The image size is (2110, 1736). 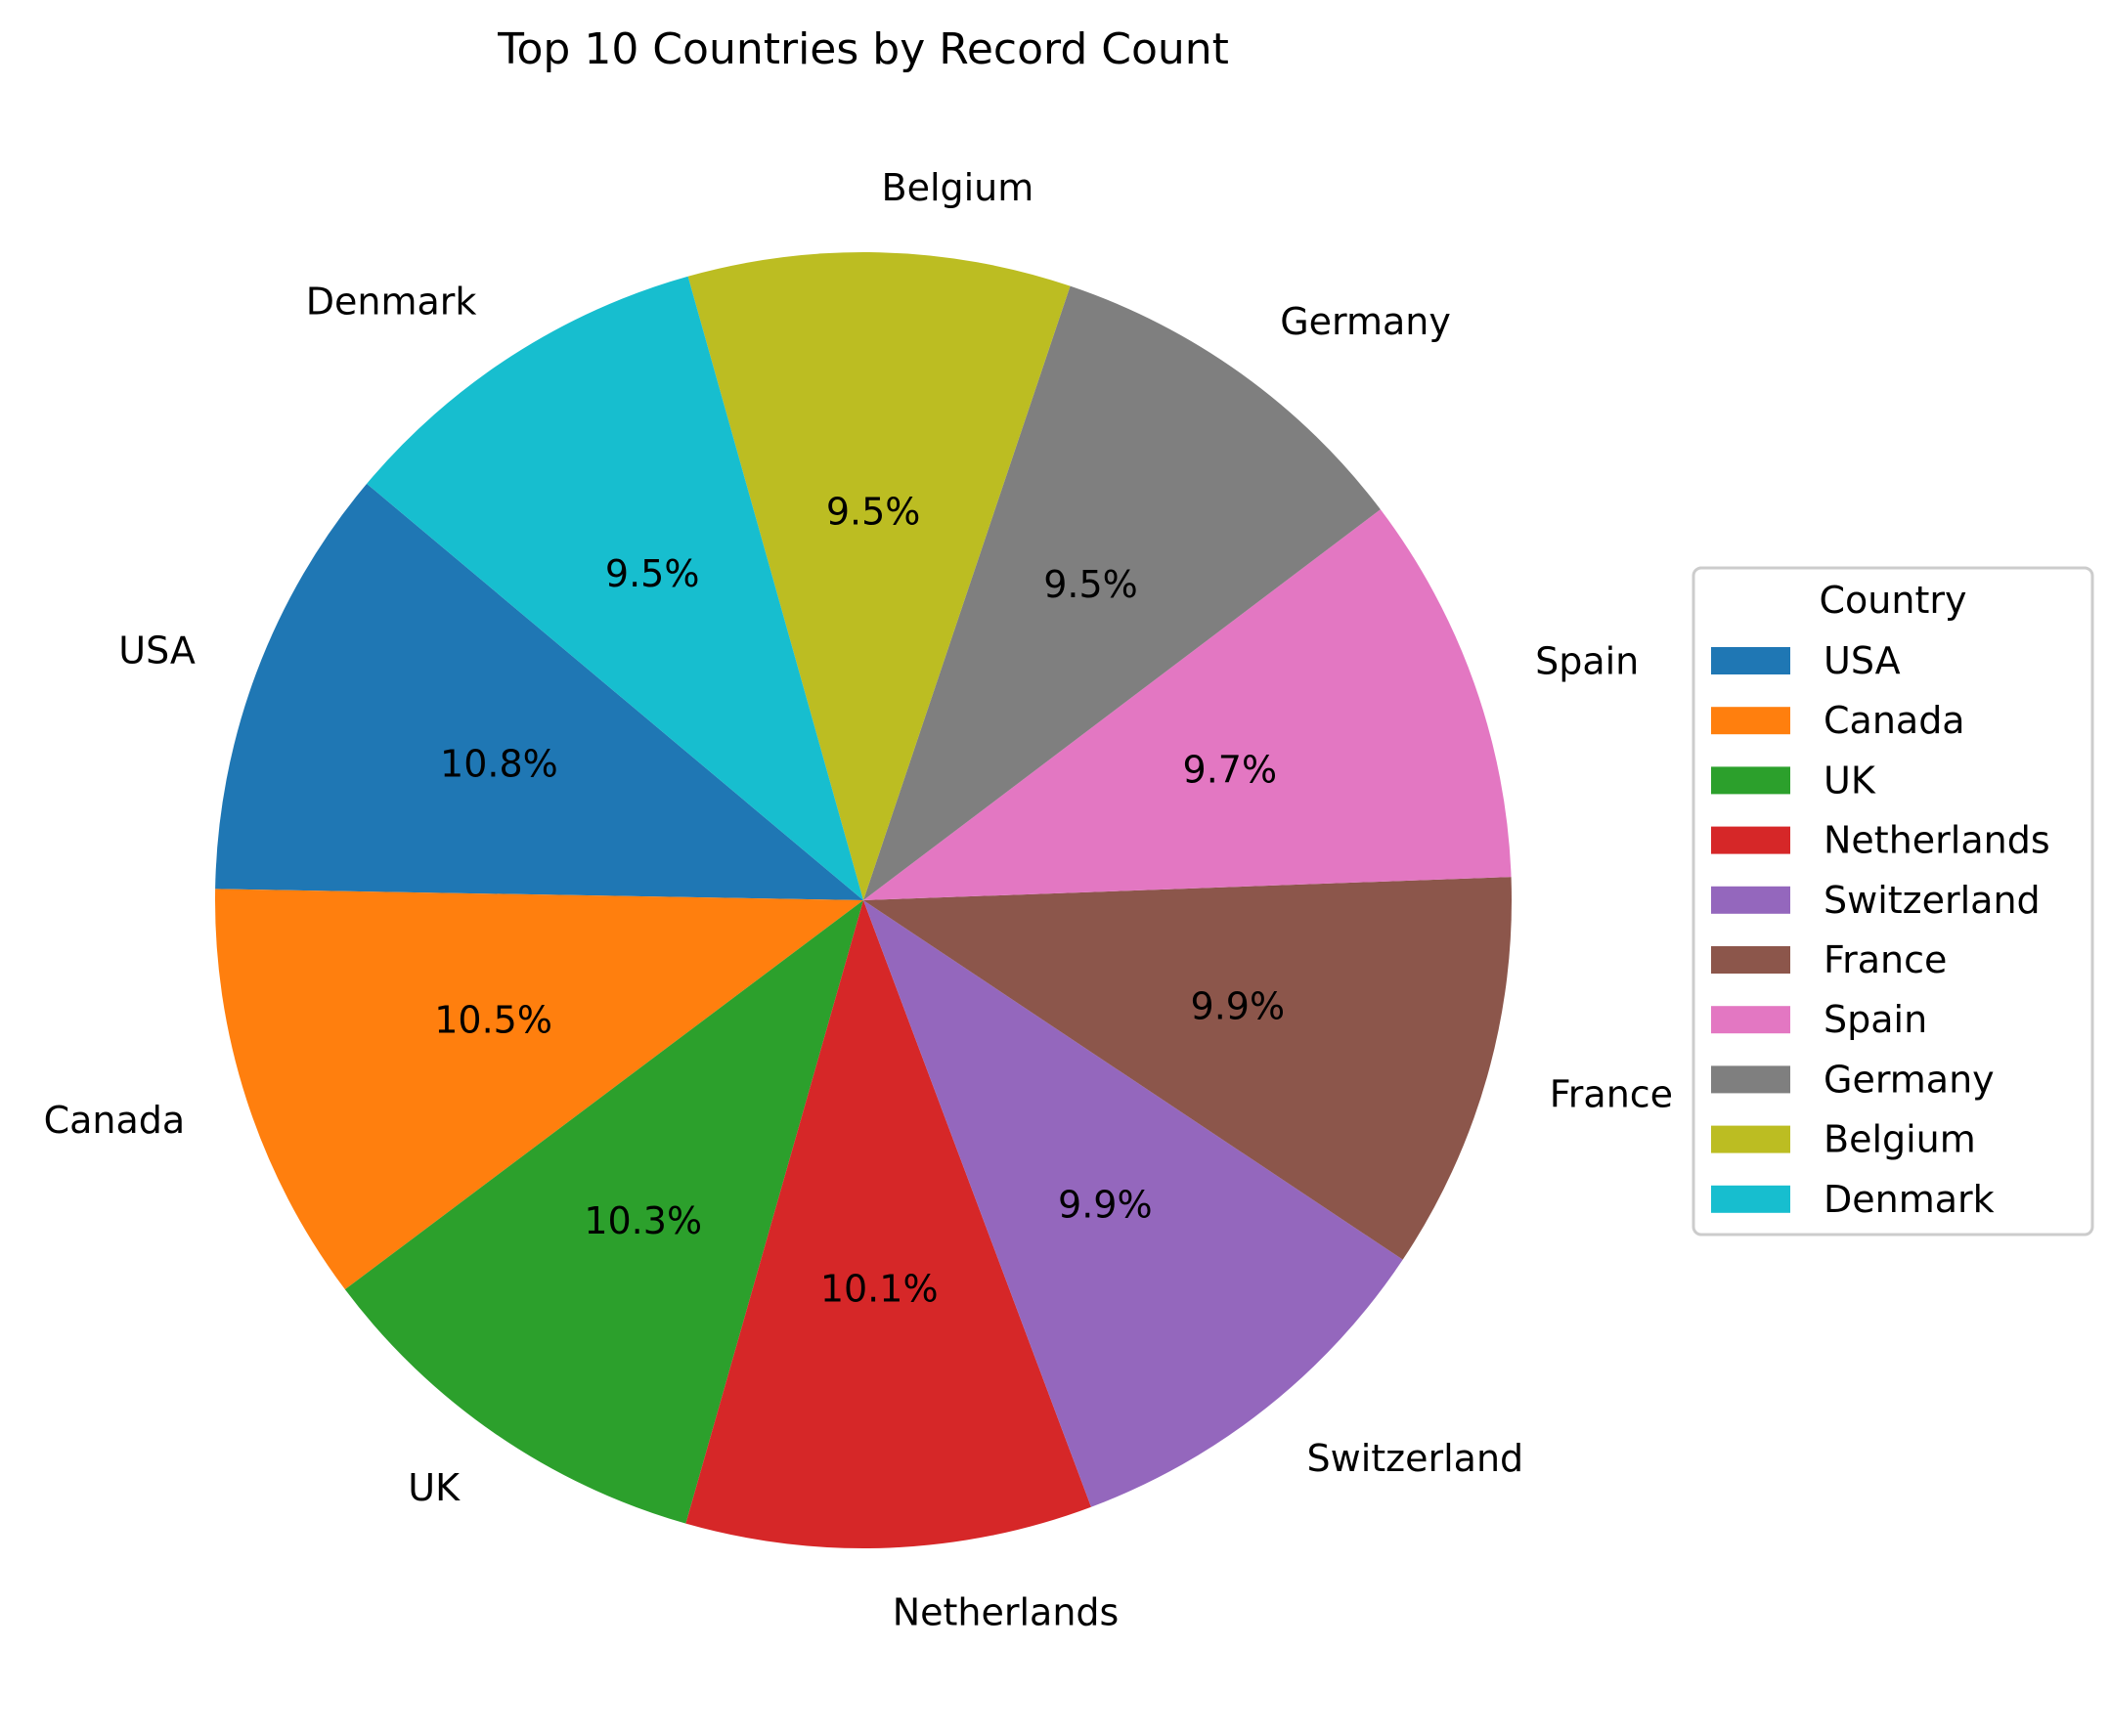 What do you see at coordinates (539, 691) in the screenshot?
I see `pie-slice-usa` at bounding box center [539, 691].